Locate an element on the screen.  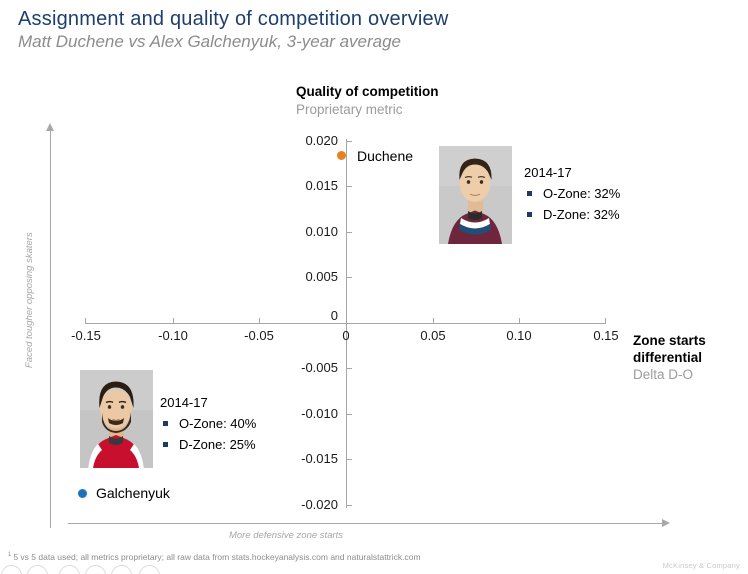
duchene-data-point is located at coordinates (341, 155).